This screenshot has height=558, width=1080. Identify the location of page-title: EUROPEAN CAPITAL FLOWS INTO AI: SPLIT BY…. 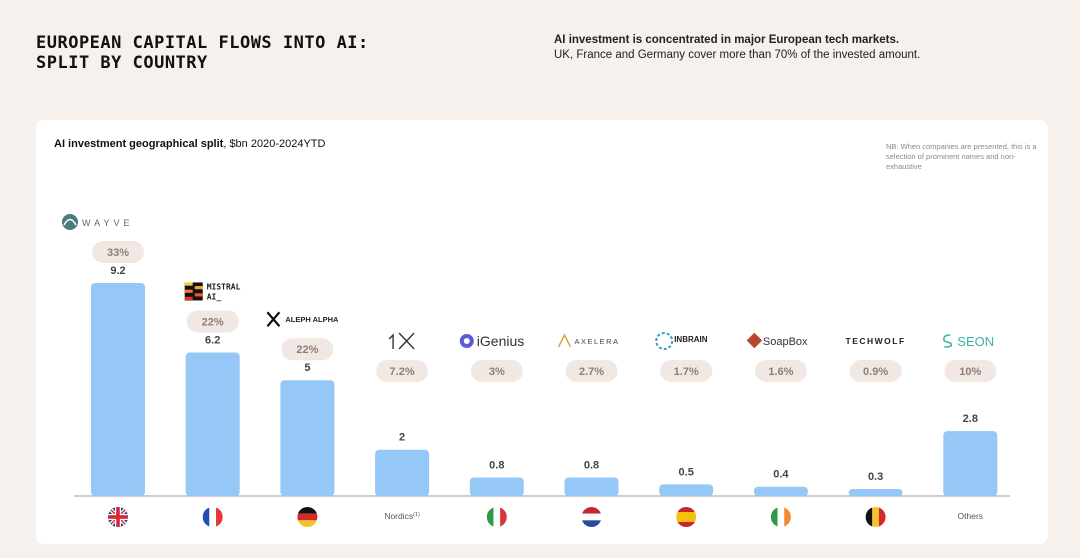
(202, 53).